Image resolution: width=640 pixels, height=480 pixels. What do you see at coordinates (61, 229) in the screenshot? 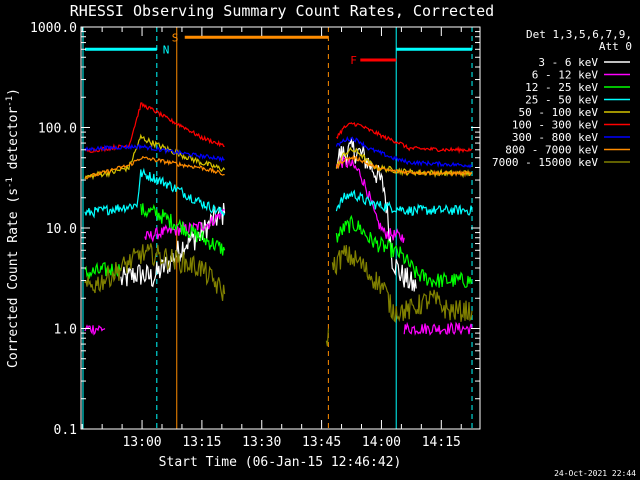
I see `y-tick-label: 10.0` at bounding box center [61, 229].